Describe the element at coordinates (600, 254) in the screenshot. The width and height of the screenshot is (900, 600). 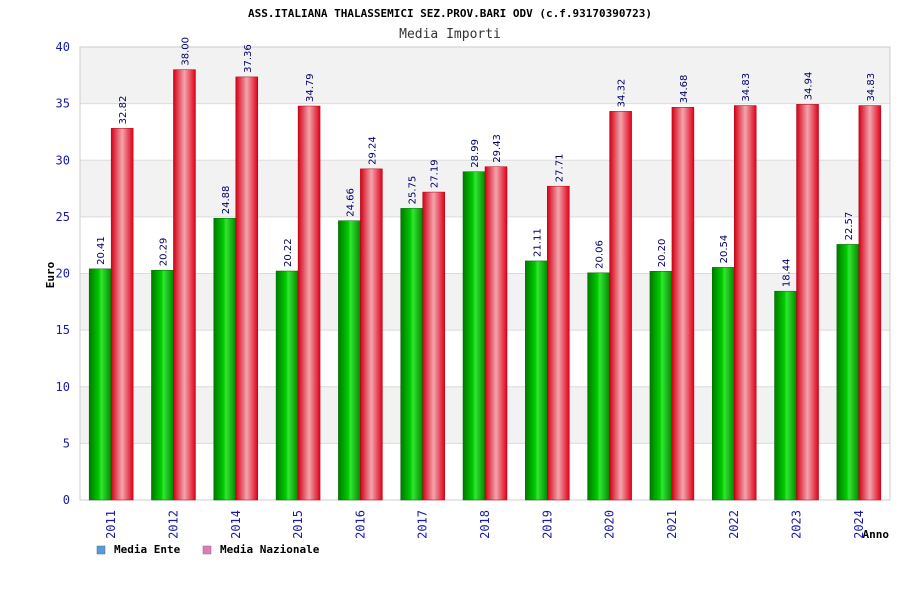
I see `data-label: 20.06` at that location.